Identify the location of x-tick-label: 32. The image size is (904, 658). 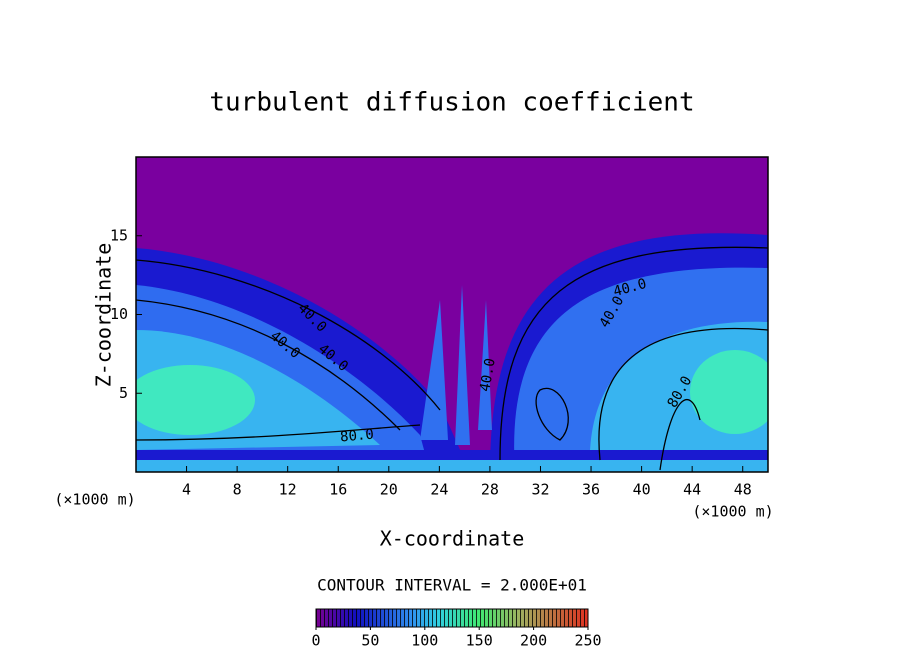
(540, 490).